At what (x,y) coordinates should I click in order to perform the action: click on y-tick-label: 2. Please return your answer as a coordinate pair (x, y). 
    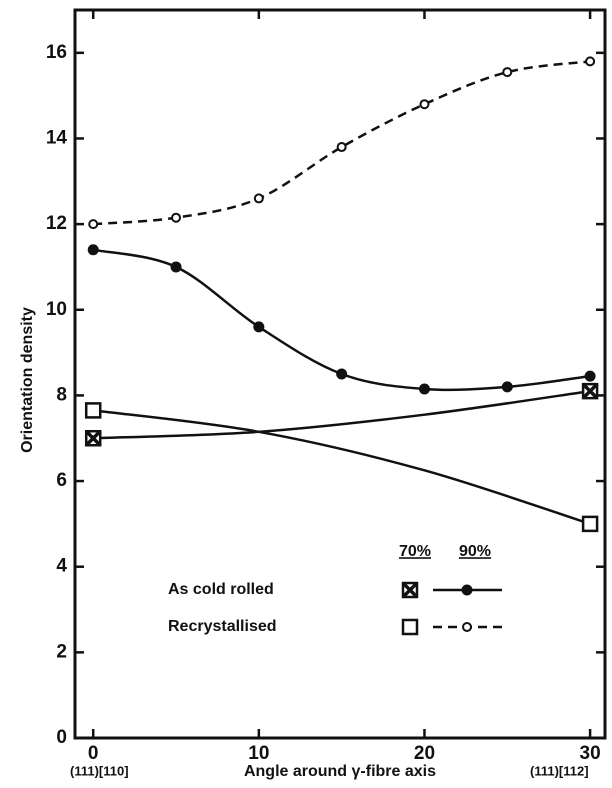
    Looking at the image, I should click on (61, 651).